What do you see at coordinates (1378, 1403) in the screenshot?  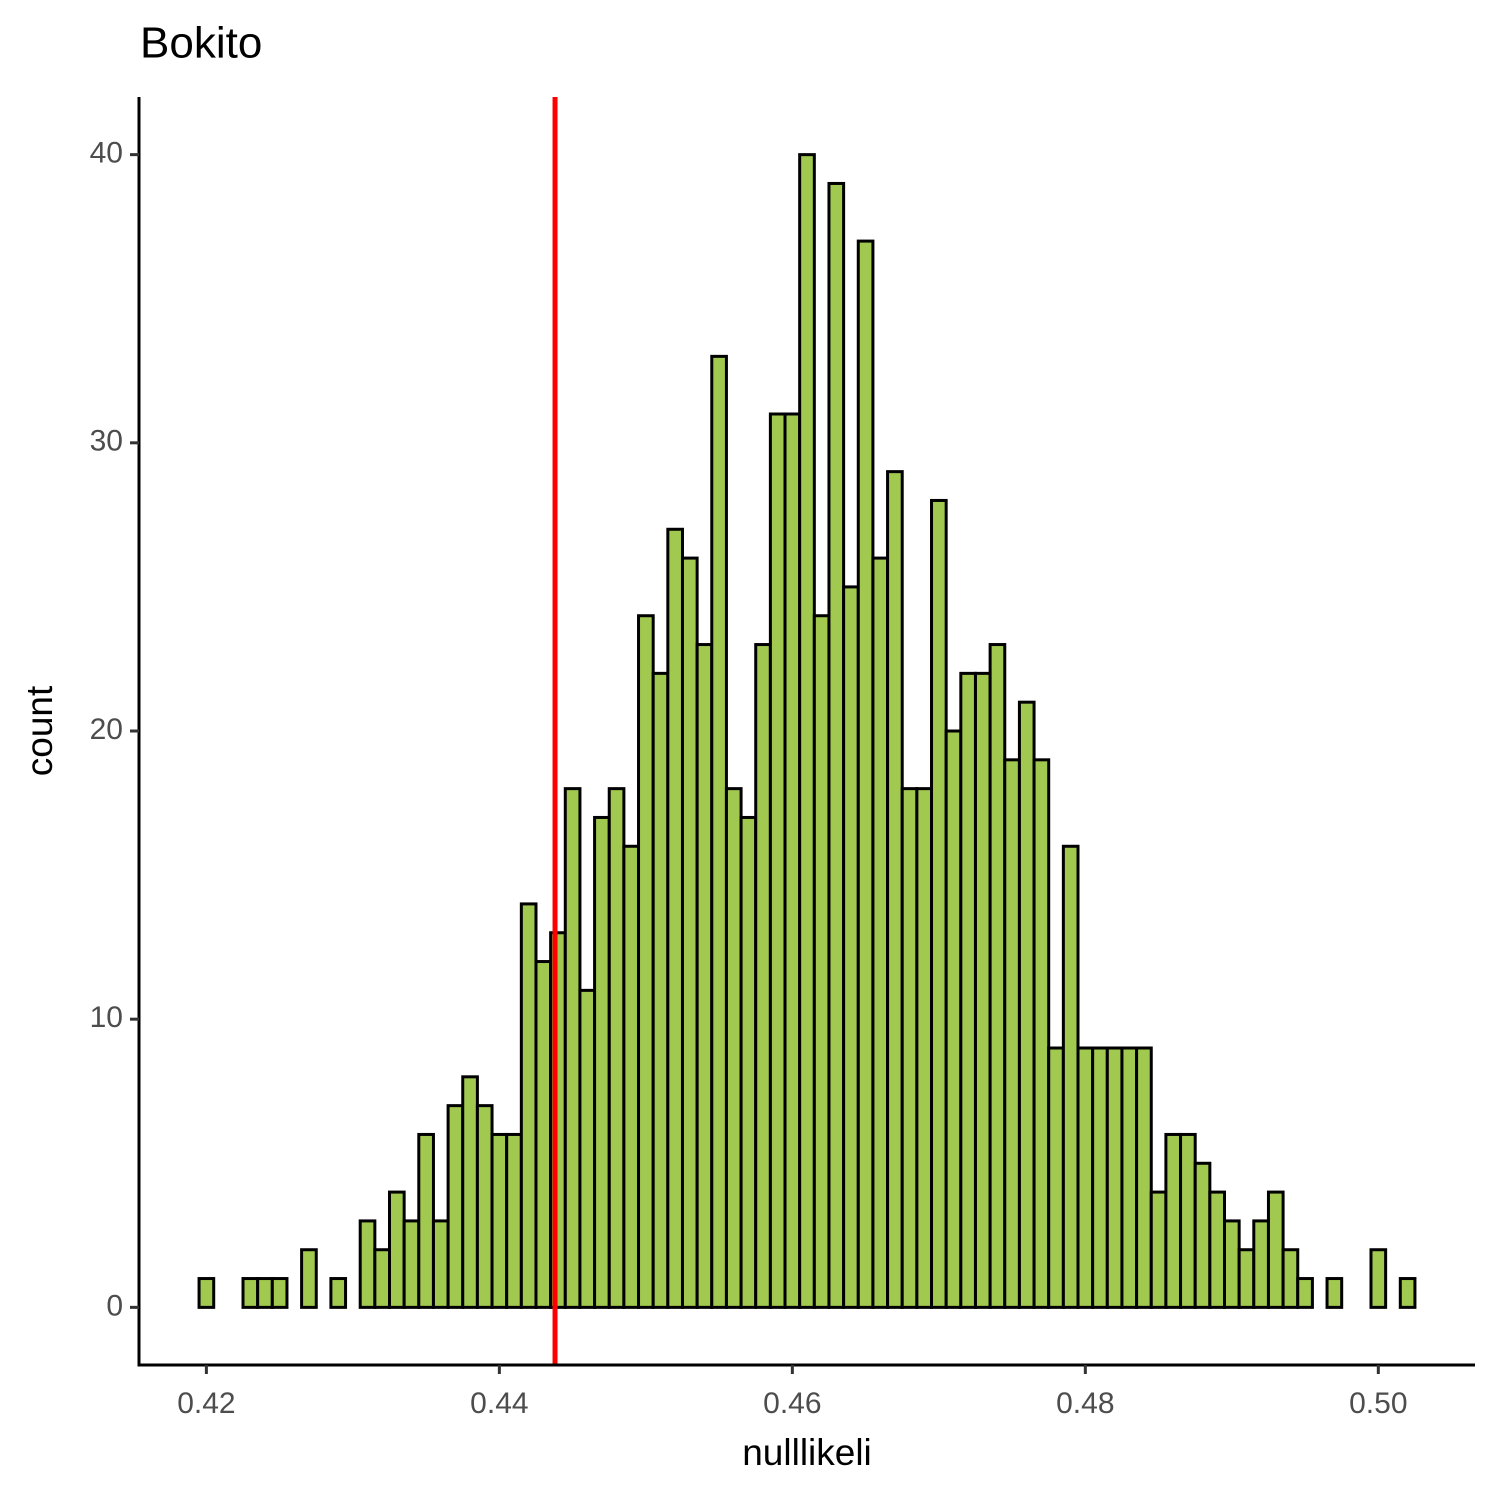 I see `x-tick-label: 0.50` at bounding box center [1378, 1403].